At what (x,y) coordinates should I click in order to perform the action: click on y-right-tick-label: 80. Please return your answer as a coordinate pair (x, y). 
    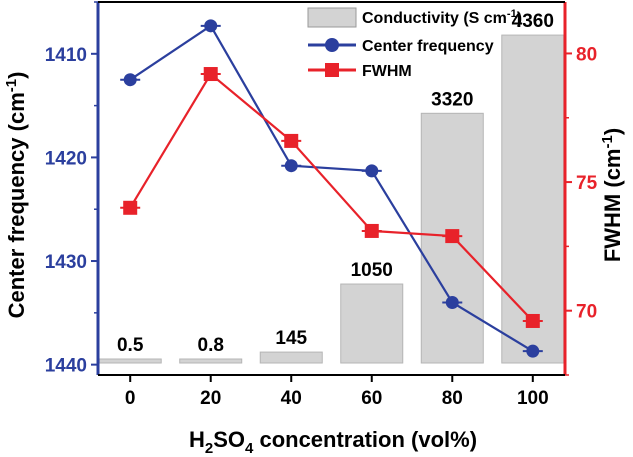
    Looking at the image, I should click on (586, 54).